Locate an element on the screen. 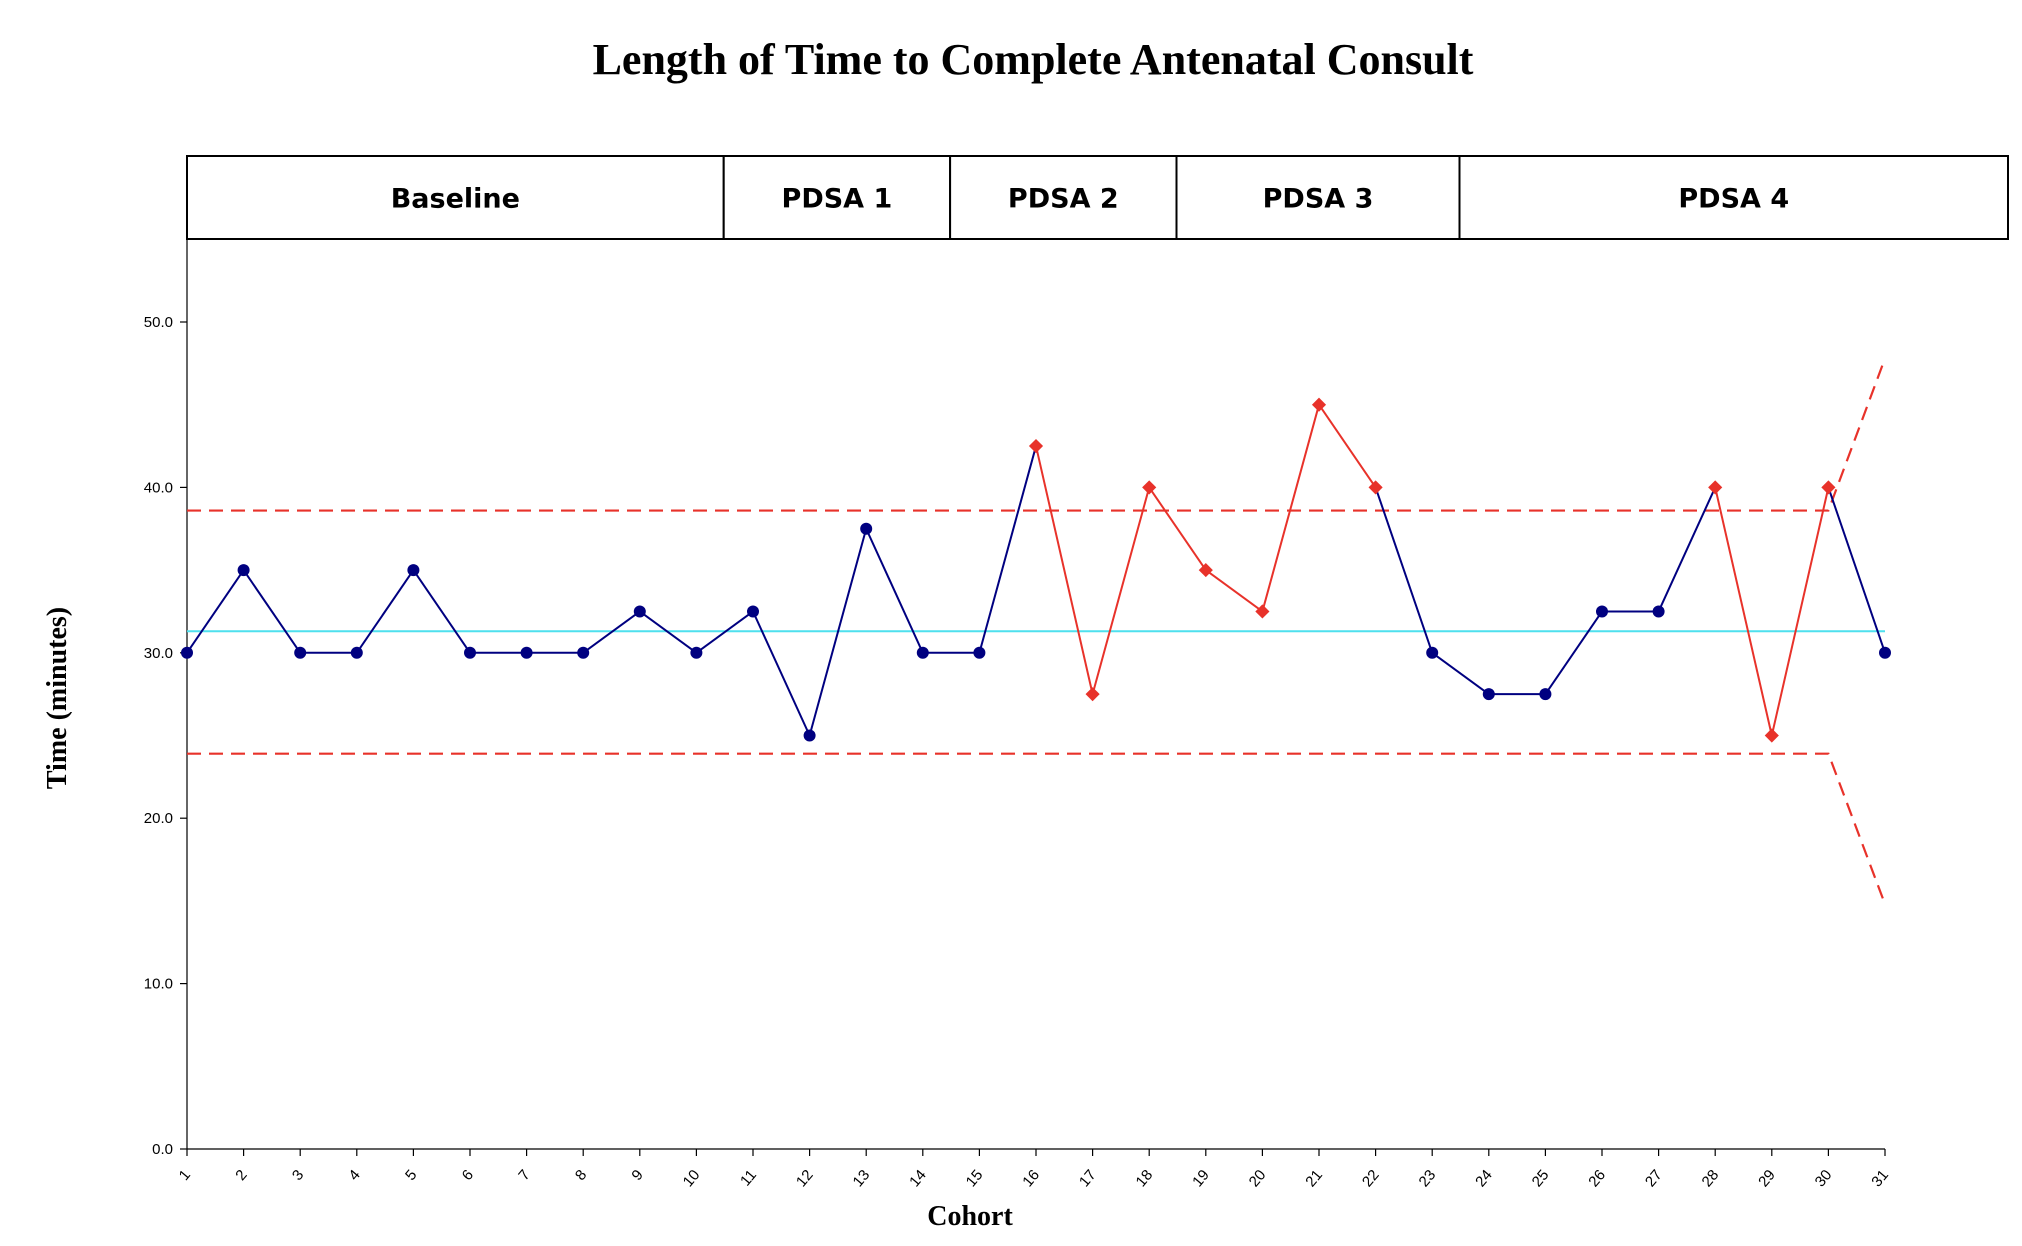  phase-header: Baseline PDSA 1 PDSA 2 PDSA 3 PDSA 4 is located at coordinates (1097, 197).